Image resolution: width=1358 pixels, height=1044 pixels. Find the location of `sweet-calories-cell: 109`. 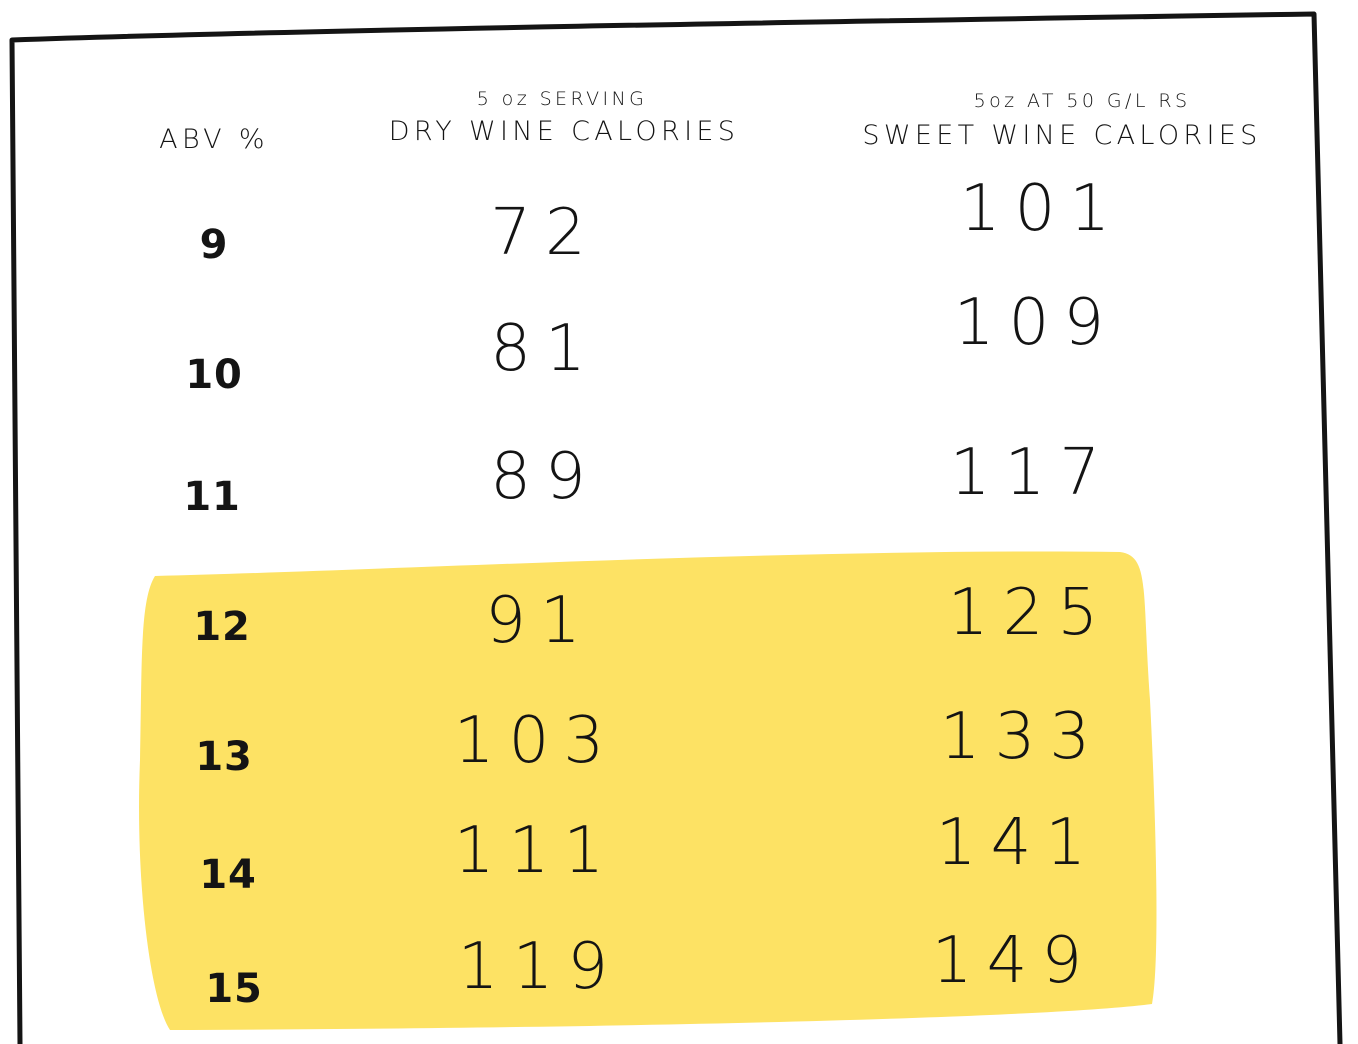

sweet-calories-cell: 109 is located at coordinates (1036, 323).